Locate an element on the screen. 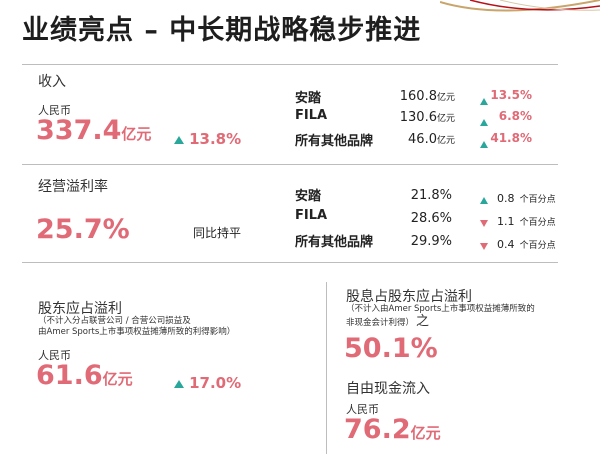 The image size is (600, 462). revenue-brand-value: 130.6 is located at coordinates (418, 117).